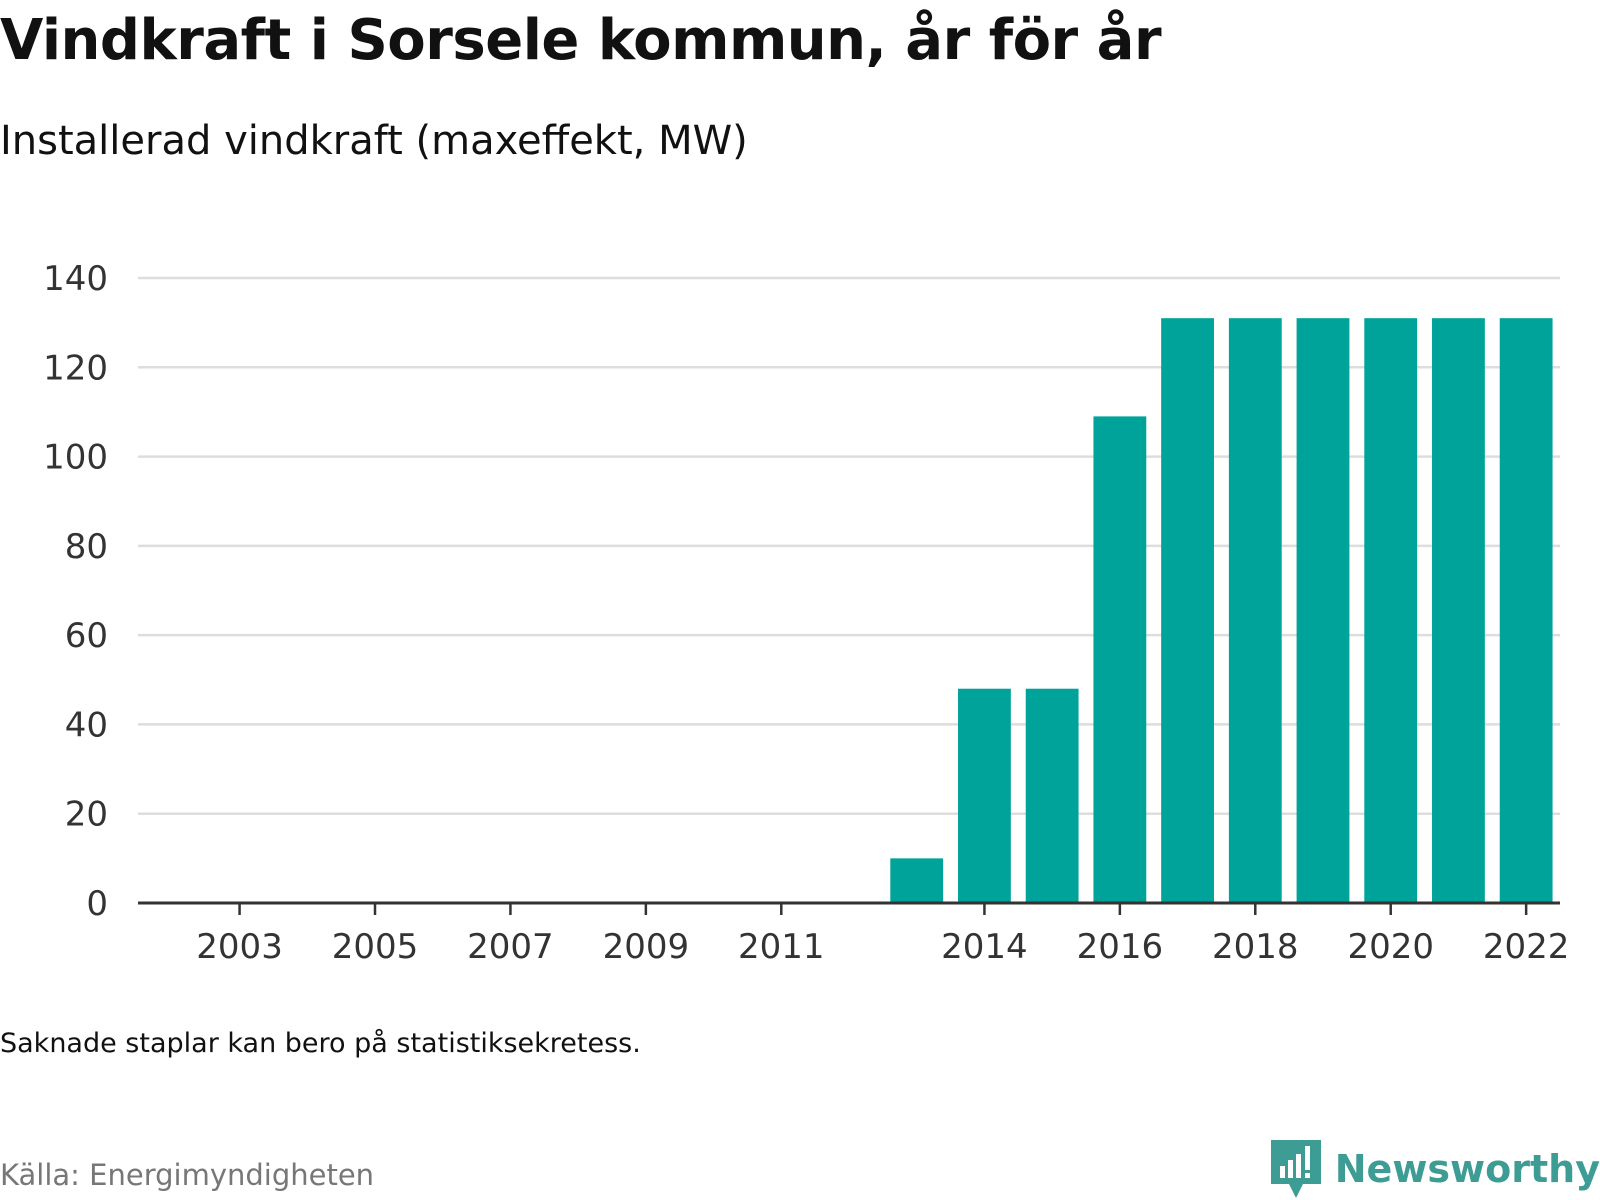 The width and height of the screenshot is (1600, 1200). What do you see at coordinates (1295, 1169) in the screenshot?
I see `bar-chart-speech-bubble-icon` at bounding box center [1295, 1169].